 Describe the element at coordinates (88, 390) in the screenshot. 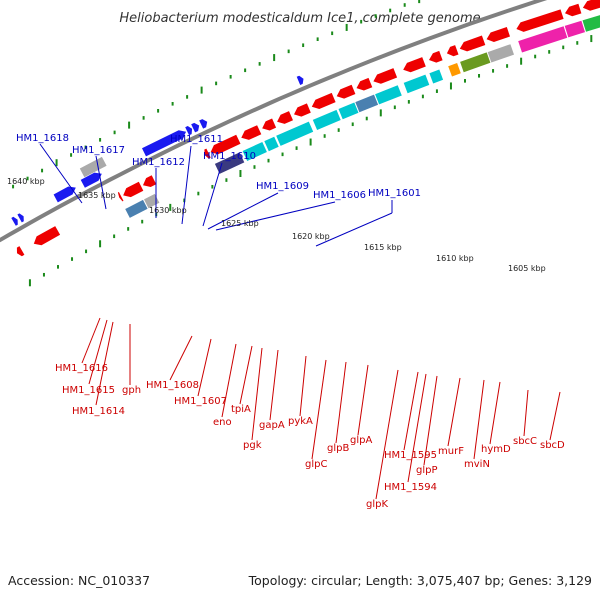

I see `gene-label: HM1_1615` at that location.